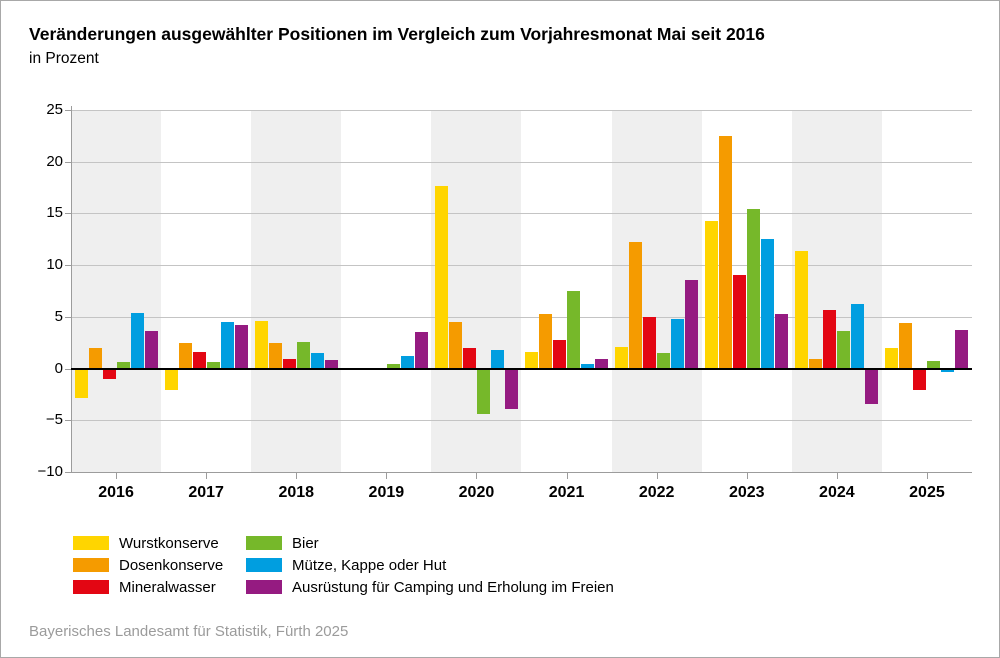 The width and height of the screenshot is (1000, 658). Describe the element at coordinates (54, 265) in the screenshot. I see `y-axis-tick-label: 10` at that location.